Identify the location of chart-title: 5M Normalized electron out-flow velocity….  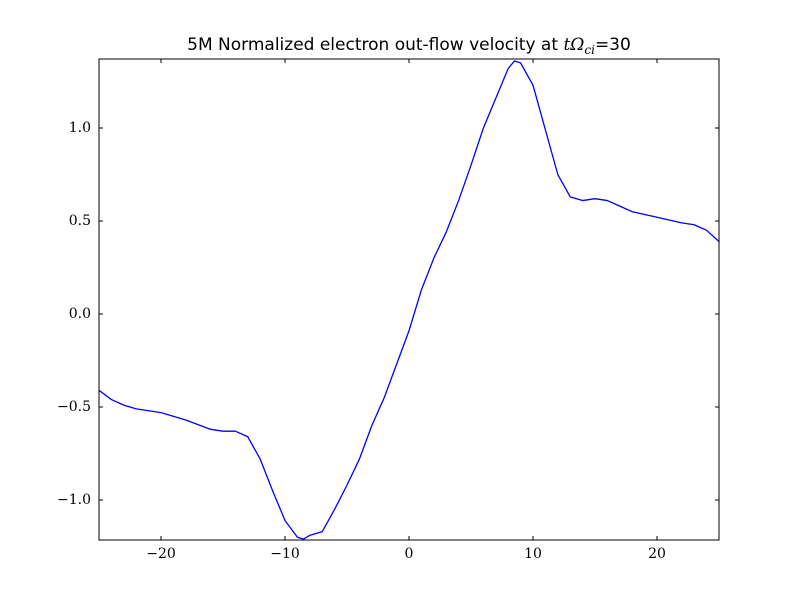
(409, 46).